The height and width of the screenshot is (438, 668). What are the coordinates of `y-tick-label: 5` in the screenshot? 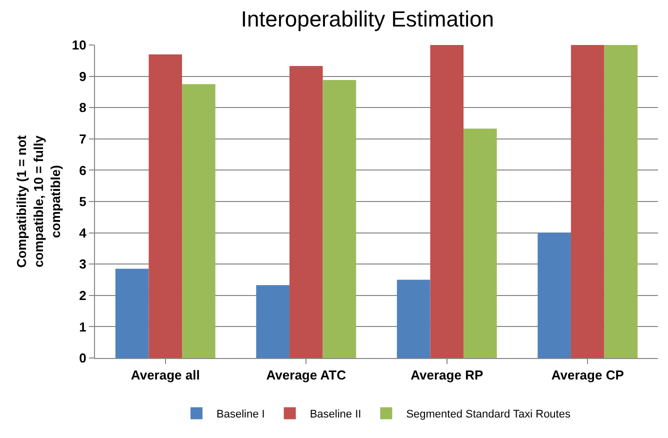 It's located at (82, 202).